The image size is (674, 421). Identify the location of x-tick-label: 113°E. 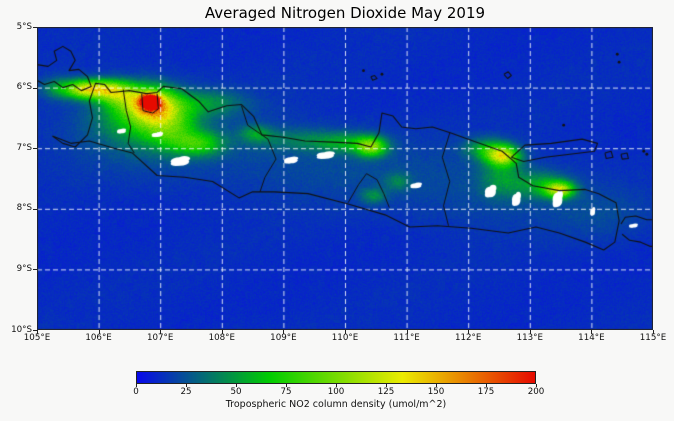
(529, 338).